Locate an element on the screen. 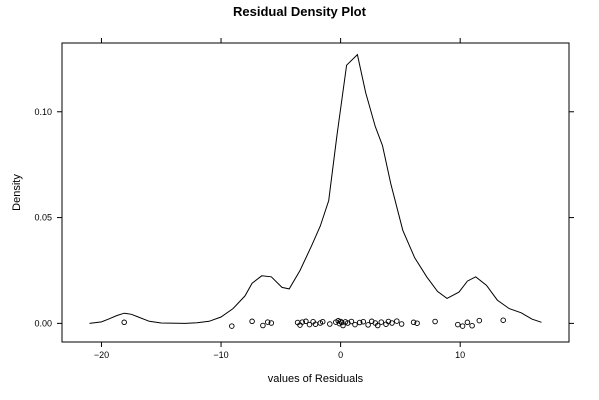 Image resolution: width=599 pixels, height=400 pixels. x-tick-label: 10 is located at coordinates (460, 355).